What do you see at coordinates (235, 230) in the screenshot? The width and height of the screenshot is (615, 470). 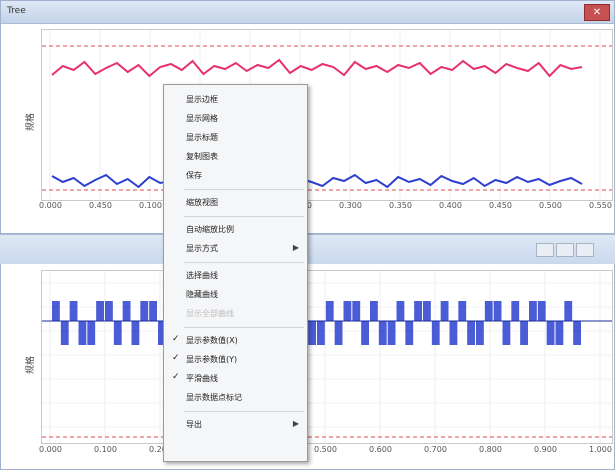 I see `menu-item: 自动缩放比例` at bounding box center [235, 230].